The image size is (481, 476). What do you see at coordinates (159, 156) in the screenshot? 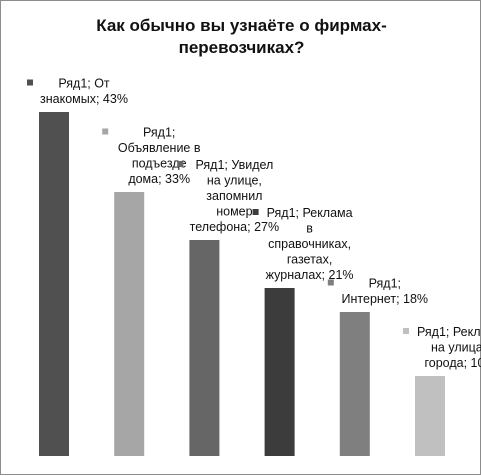
I see `data-label-text: Ряд1; Объявление в подъезде дома; 33%` at bounding box center [159, 156].